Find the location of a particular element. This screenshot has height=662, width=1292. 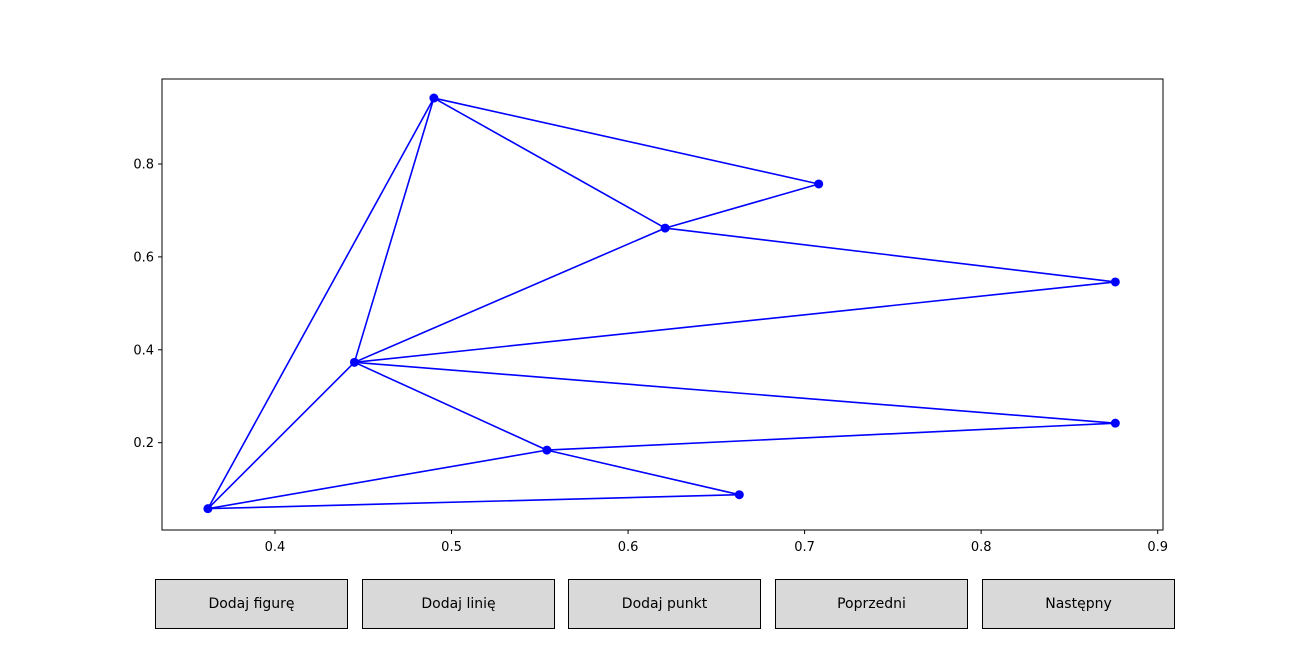

y-tick-label: 0.4 is located at coordinates (143, 350).